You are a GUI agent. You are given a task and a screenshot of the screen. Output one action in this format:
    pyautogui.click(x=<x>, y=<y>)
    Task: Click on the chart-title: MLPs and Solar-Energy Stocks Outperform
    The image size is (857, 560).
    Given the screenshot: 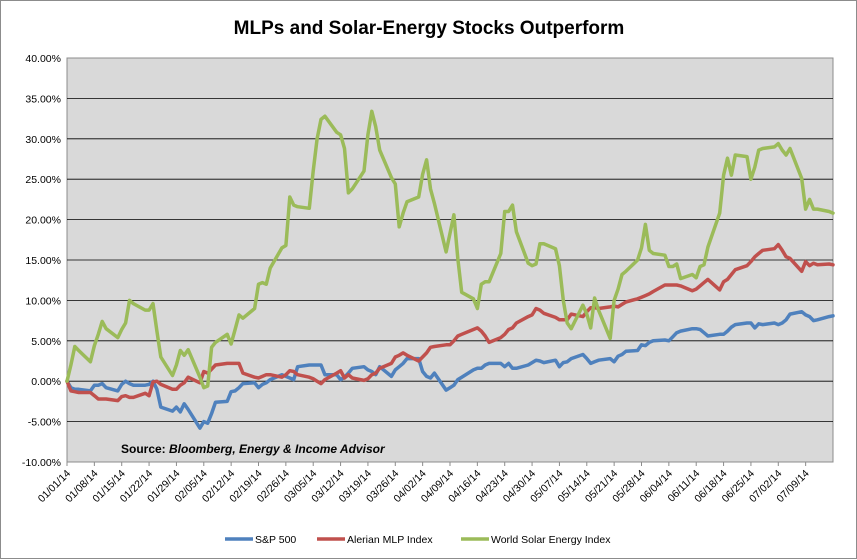 What is the action you would take?
    pyautogui.click(x=429, y=28)
    